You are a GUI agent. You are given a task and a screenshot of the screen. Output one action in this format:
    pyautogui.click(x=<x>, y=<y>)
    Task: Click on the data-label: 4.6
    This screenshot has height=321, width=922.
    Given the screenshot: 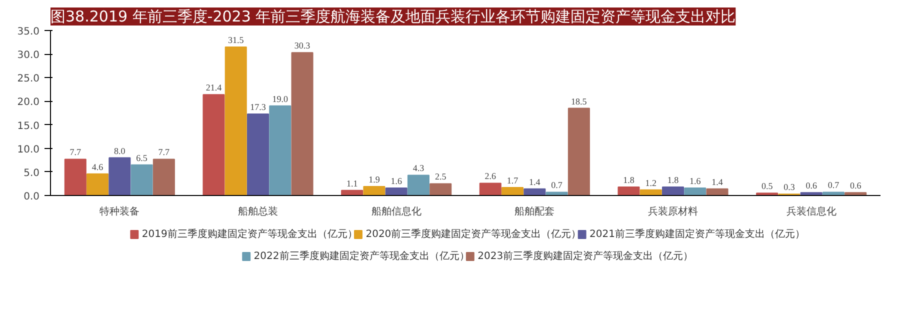 What is the action you would take?
    pyautogui.click(x=98, y=167)
    